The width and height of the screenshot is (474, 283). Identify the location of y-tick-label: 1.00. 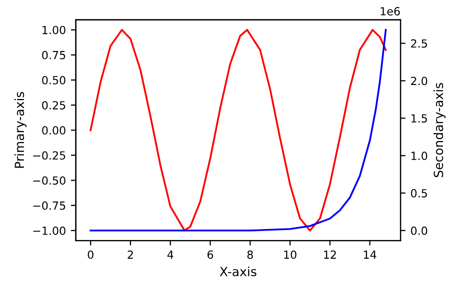
(54, 30).